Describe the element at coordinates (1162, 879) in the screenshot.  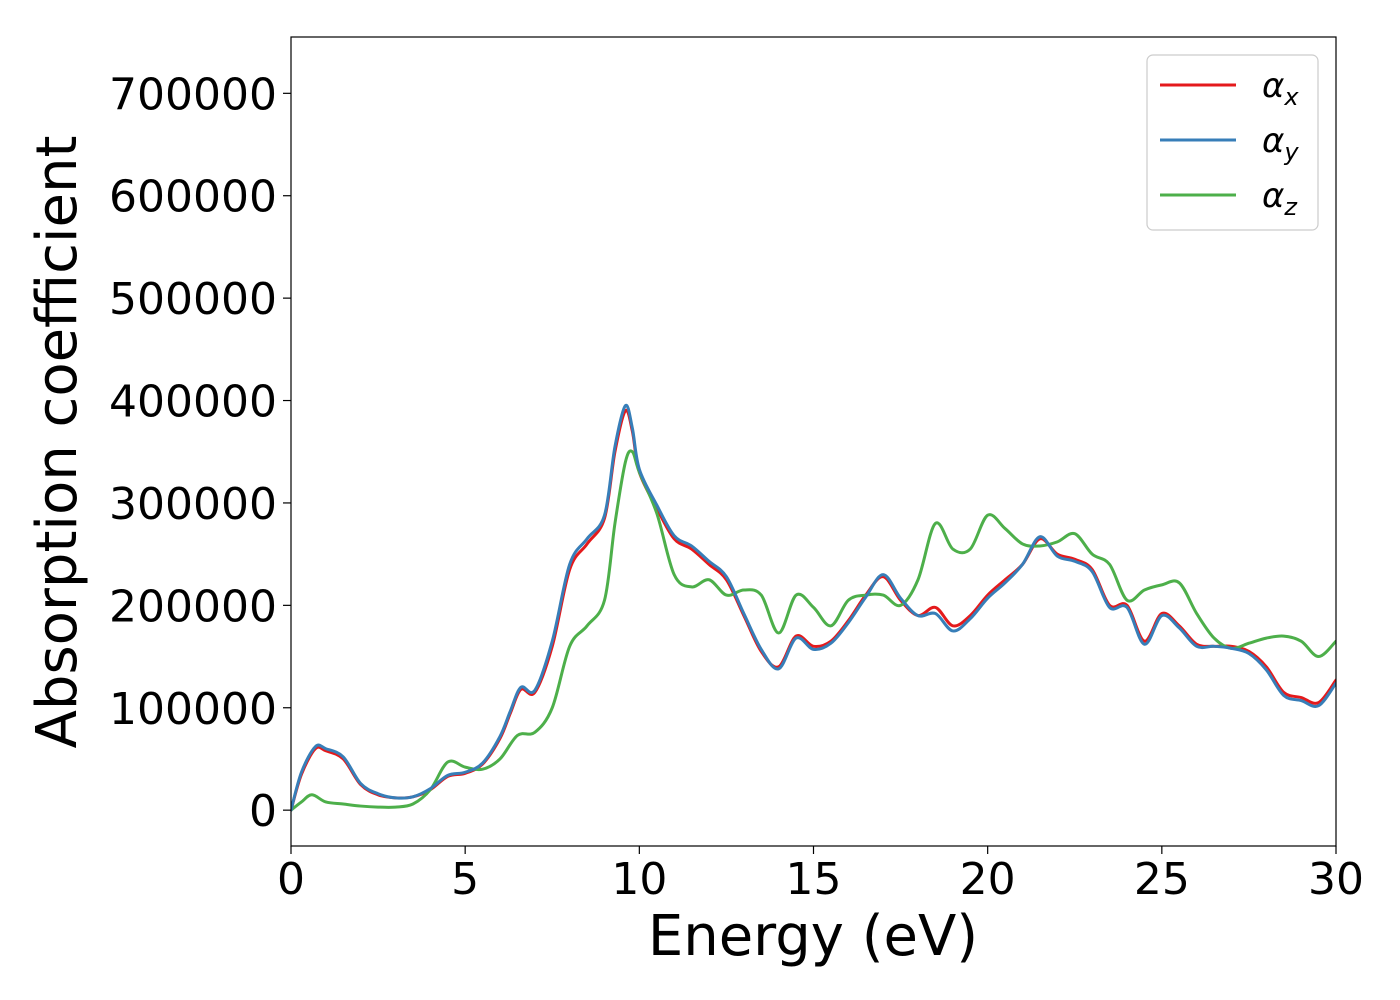
I see `x-tick-label: 25` at that location.